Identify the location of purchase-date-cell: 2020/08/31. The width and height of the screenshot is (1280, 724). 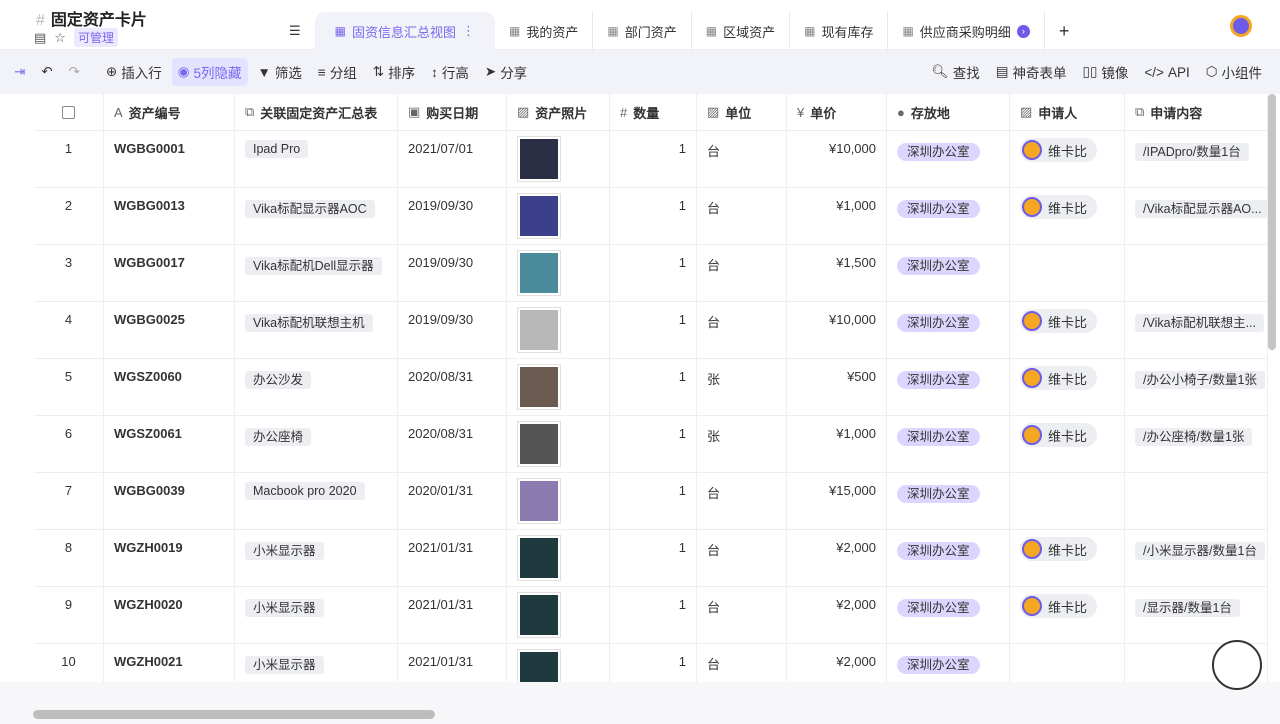
(452, 444).